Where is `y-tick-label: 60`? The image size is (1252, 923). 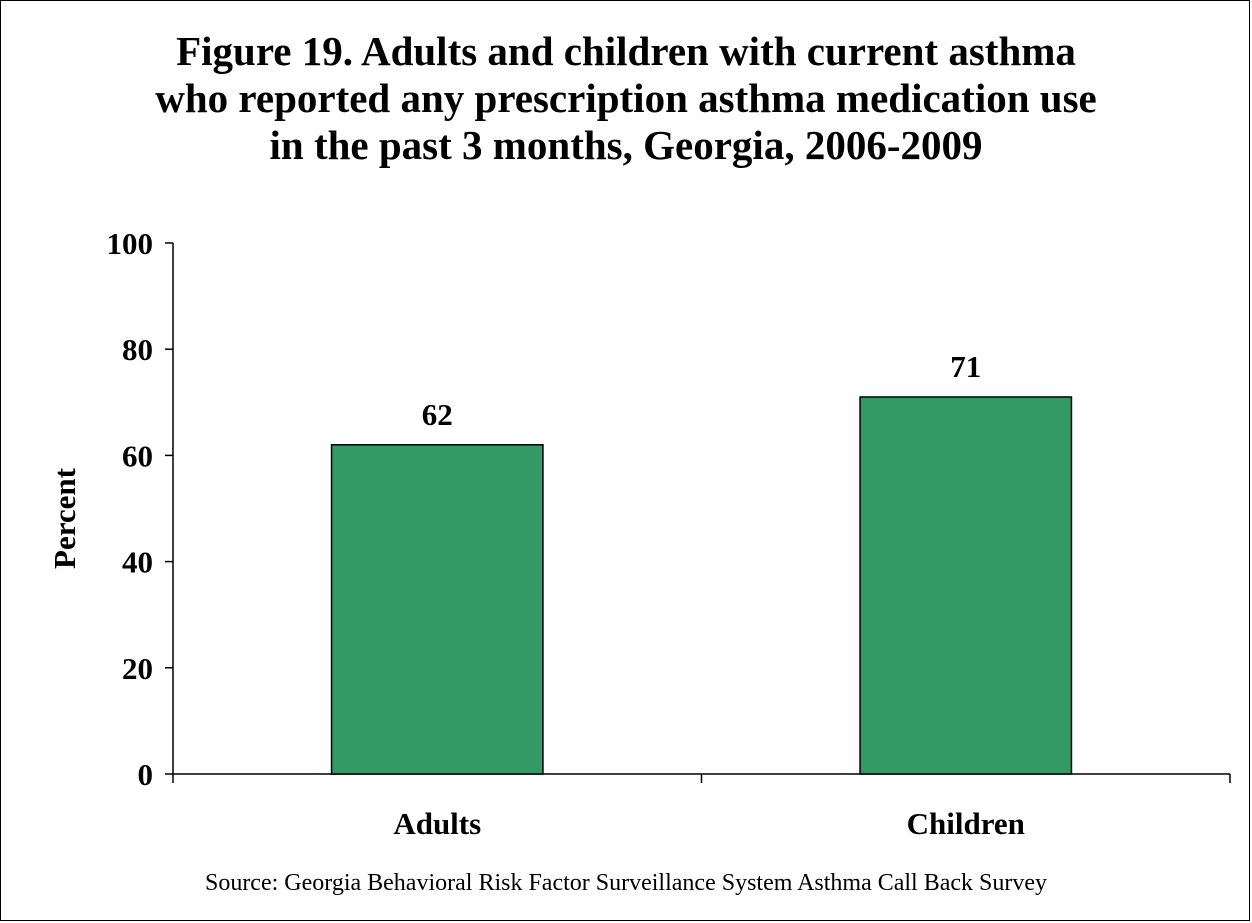
y-tick-label: 60 is located at coordinates (137, 455).